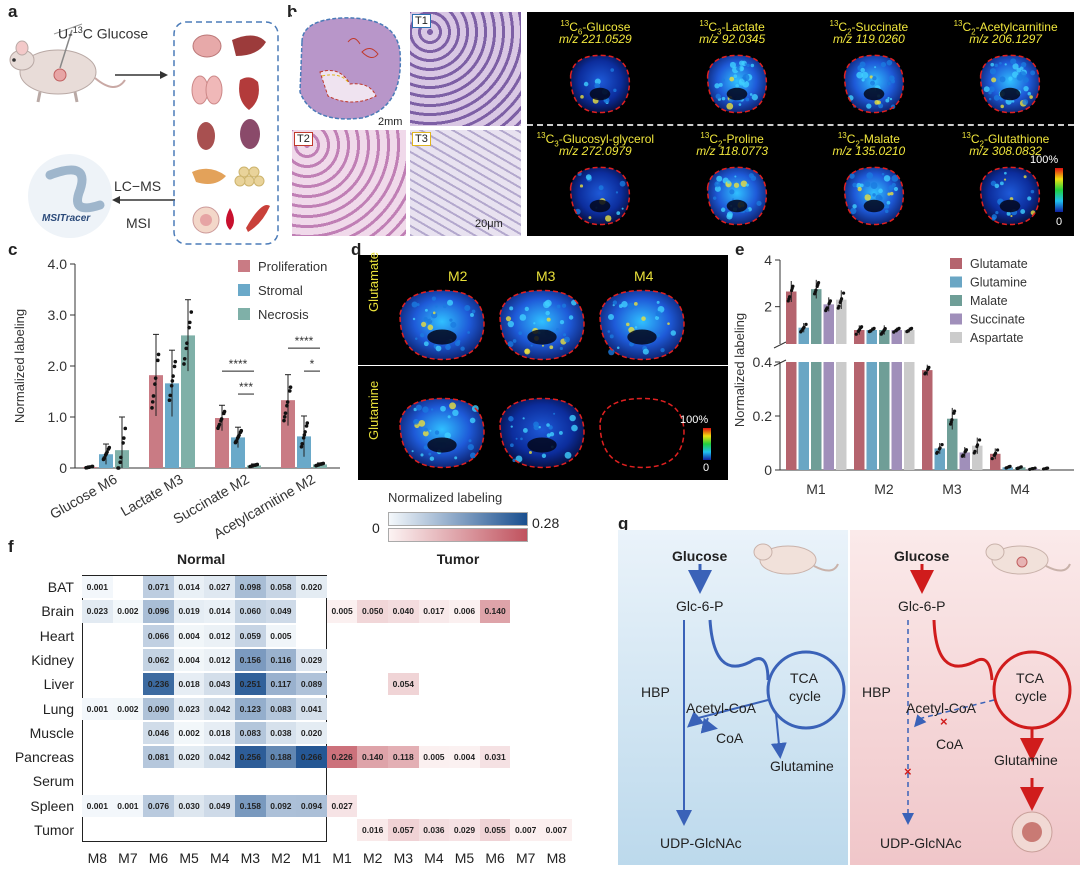 The image size is (1080, 875). What do you see at coordinates (128, 708) in the screenshot?
I see `f-cell-normal-5-1: 0.002` at bounding box center [128, 708].